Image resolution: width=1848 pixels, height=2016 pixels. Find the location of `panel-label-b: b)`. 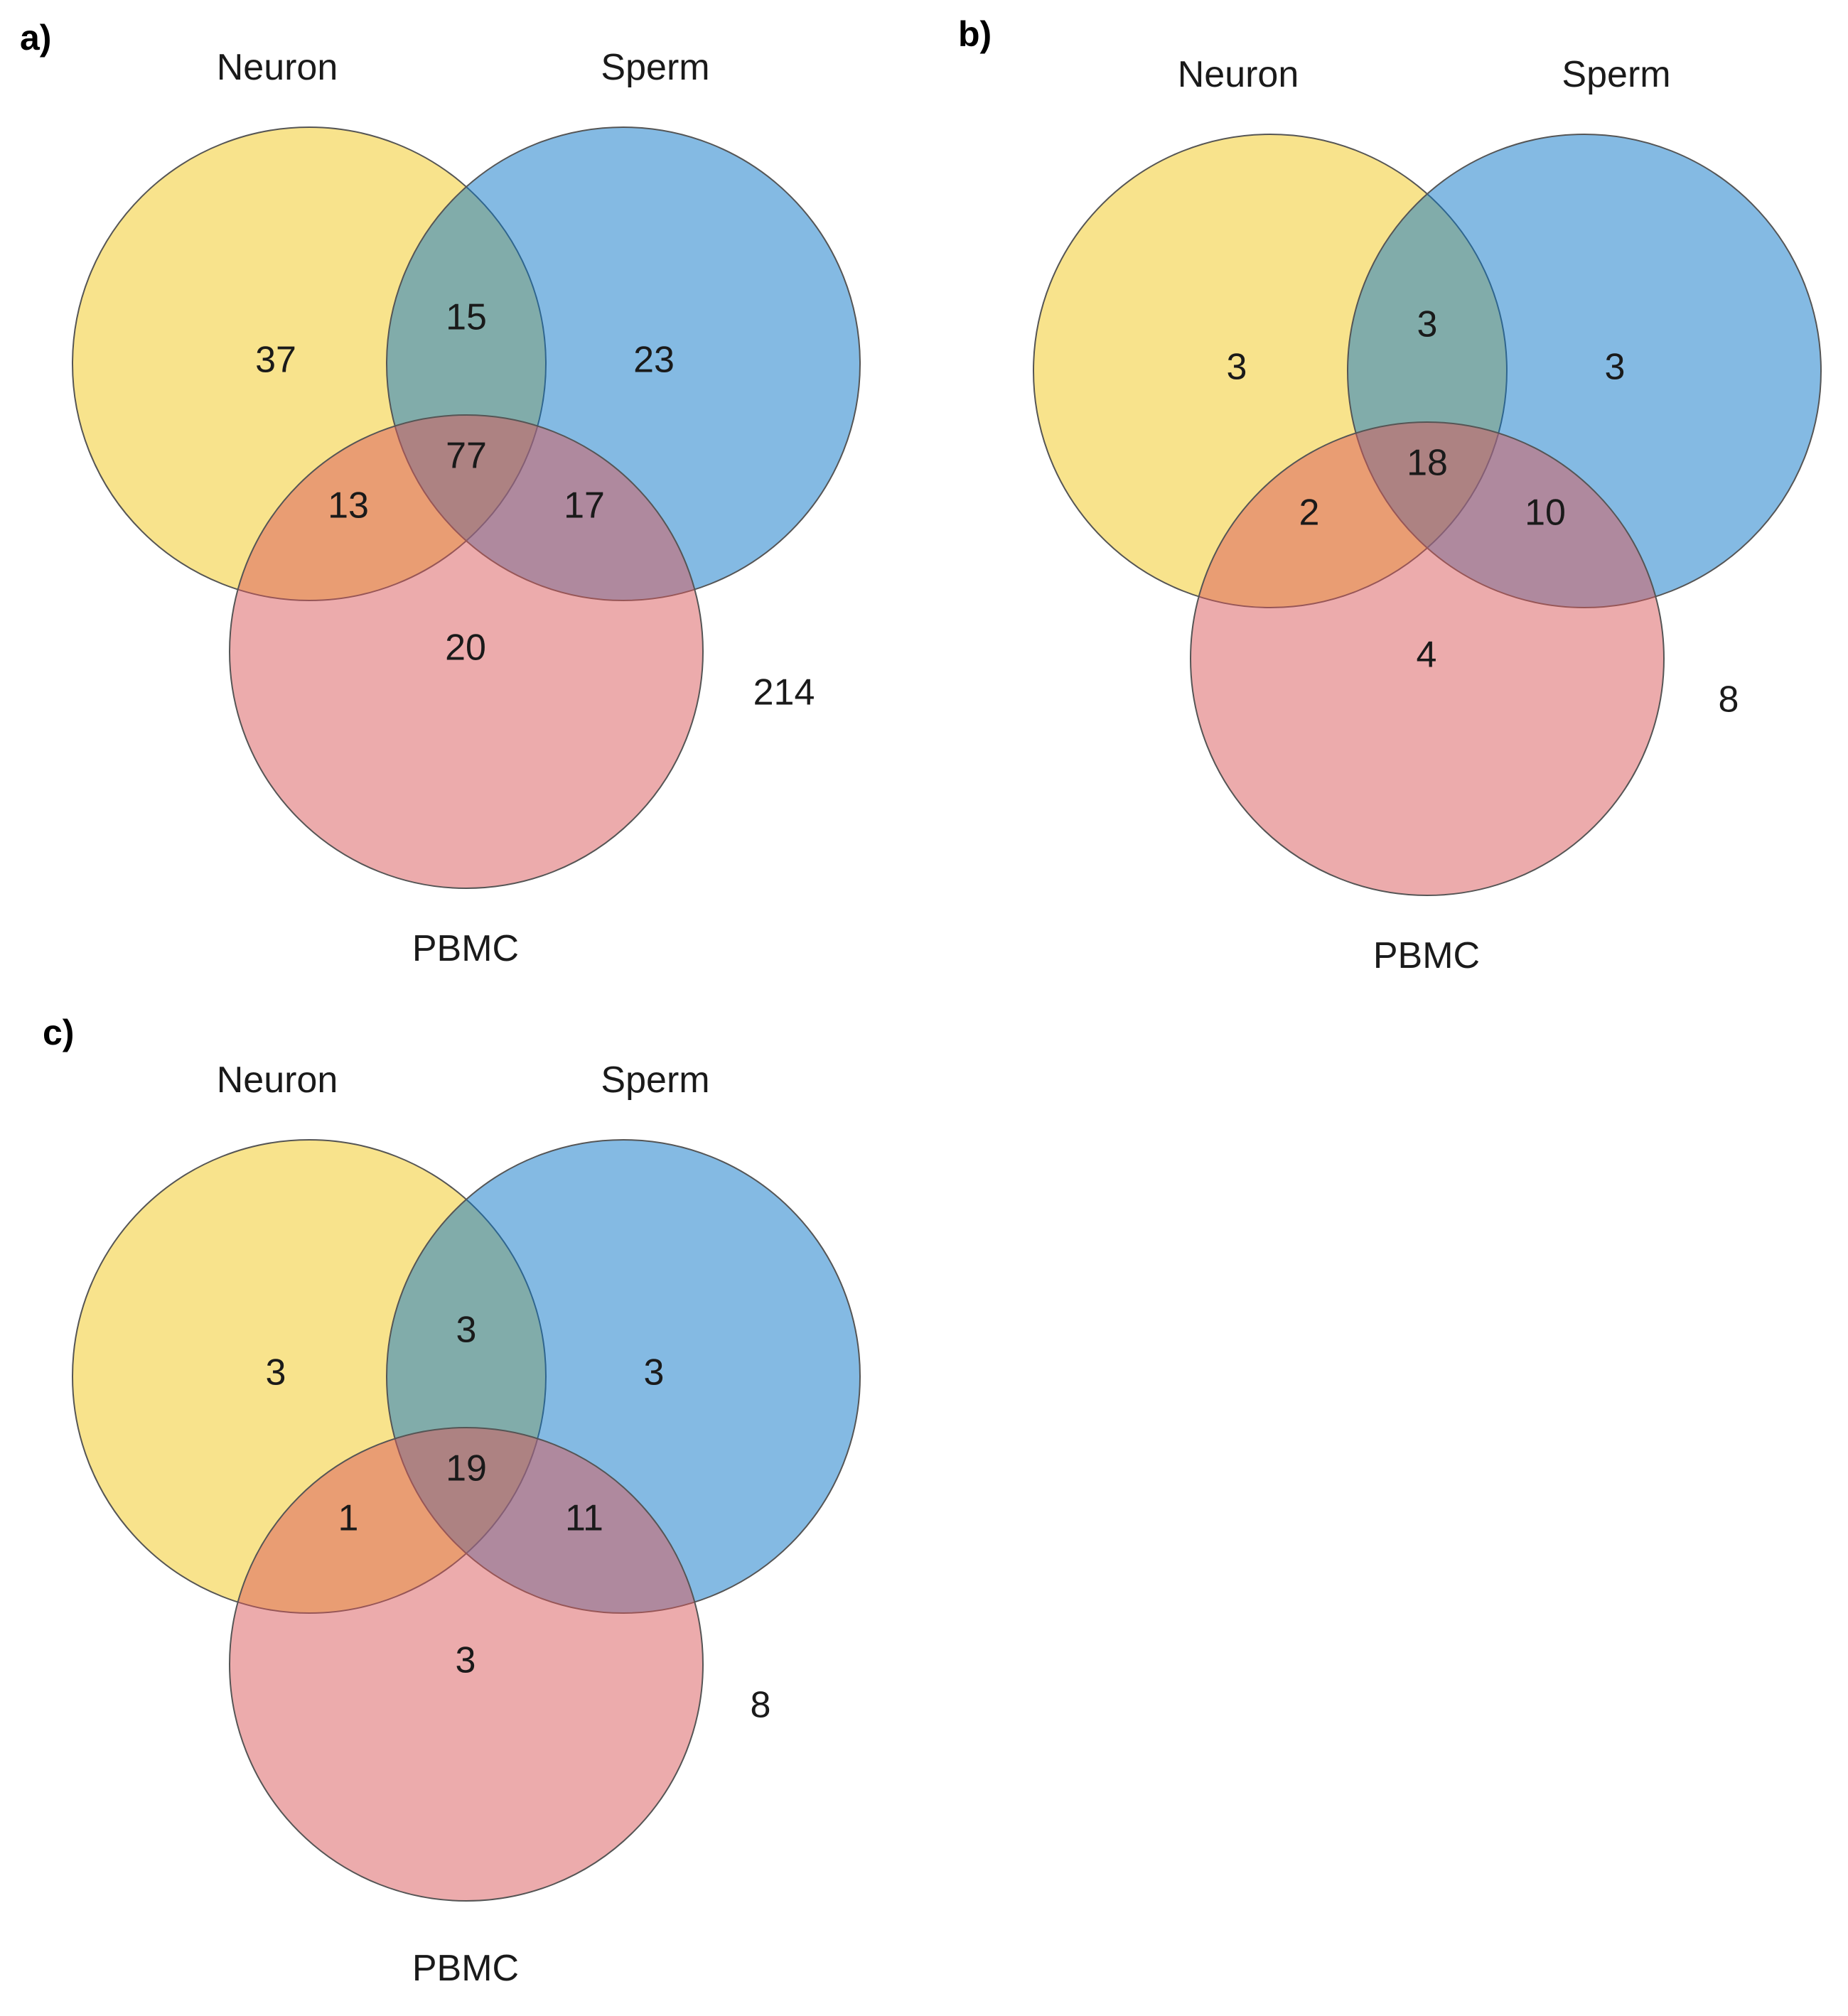

panel-label-b: b) is located at coordinates (975, 34).